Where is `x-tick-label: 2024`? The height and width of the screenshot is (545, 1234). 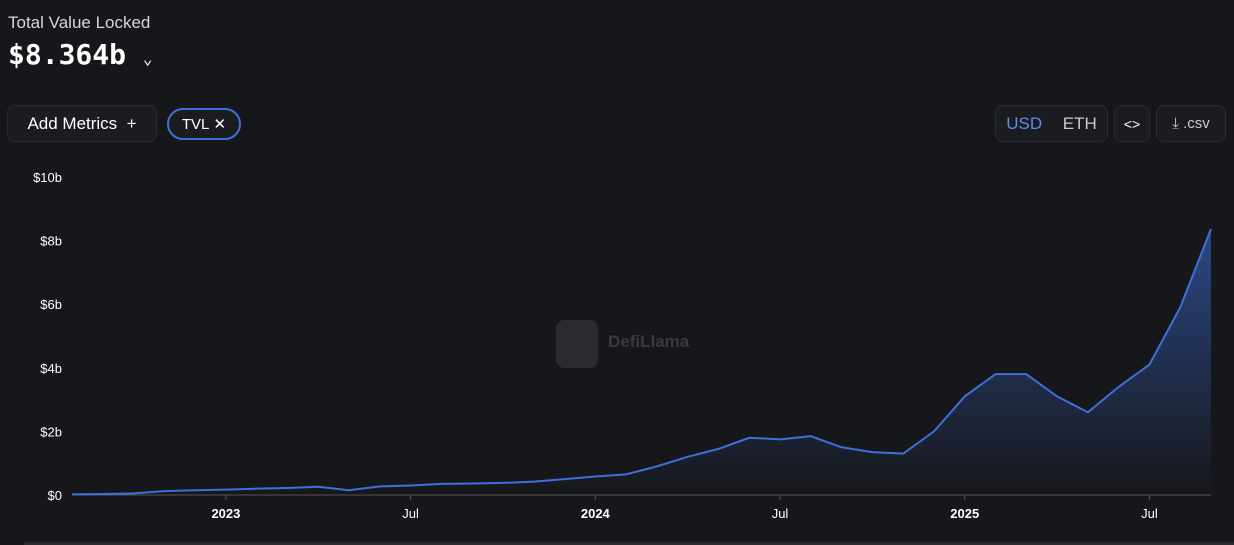
x-tick-label: 2024 is located at coordinates (596, 513).